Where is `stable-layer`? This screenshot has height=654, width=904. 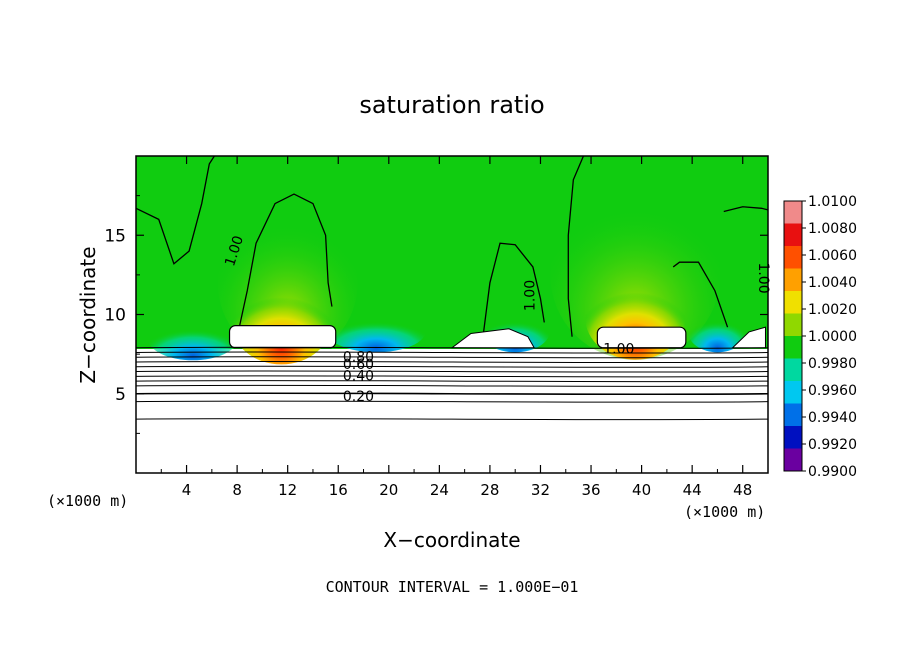 stable-layer is located at coordinates (452, 411).